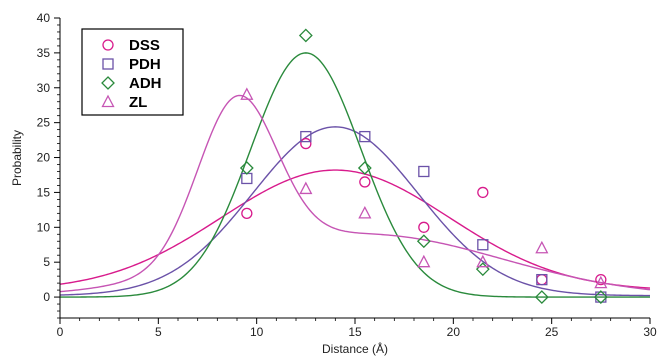 This screenshot has height=356, width=660. What do you see at coordinates (44, 53) in the screenshot?
I see `y-tick-label: 35` at bounding box center [44, 53].